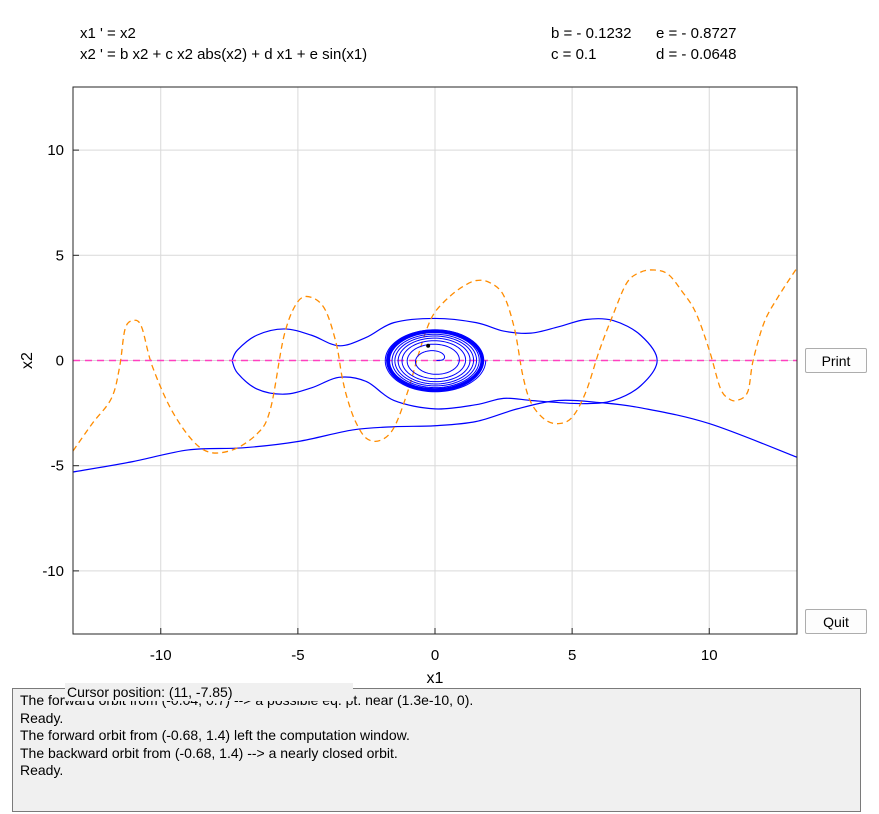 This screenshot has height=814, width=879. I want to click on x-tick-label: 10, so click(709, 655).